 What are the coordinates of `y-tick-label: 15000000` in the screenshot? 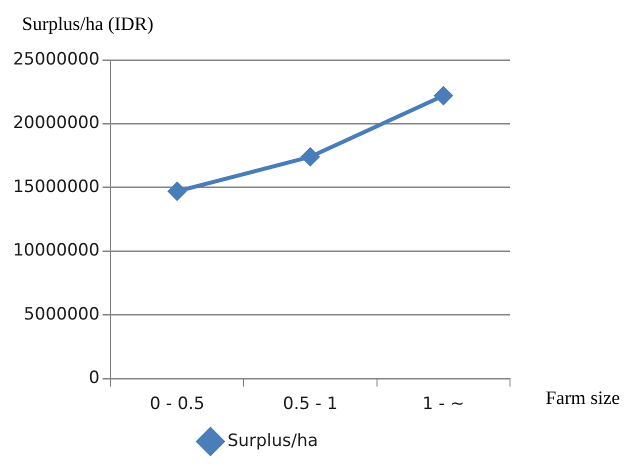 It's located at (56, 186).